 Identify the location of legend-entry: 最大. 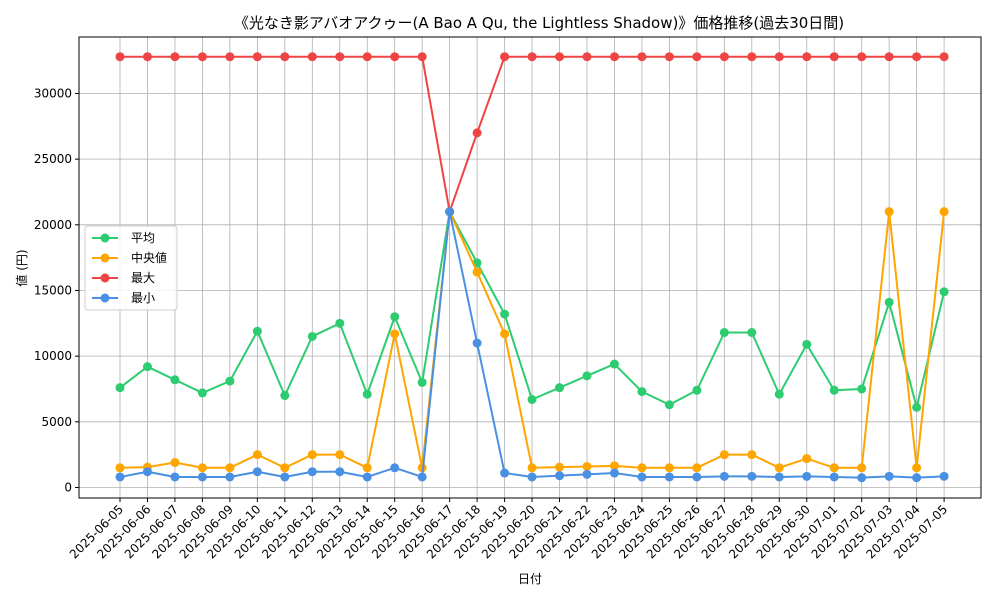
(123, 278).